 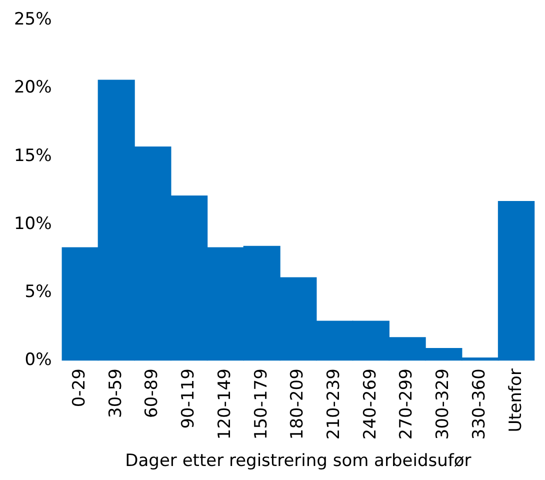 What do you see at coordinates (479, 404) in the screenshot?
I see `x-tick-label: 330-360` at bounding box center [479, 404].